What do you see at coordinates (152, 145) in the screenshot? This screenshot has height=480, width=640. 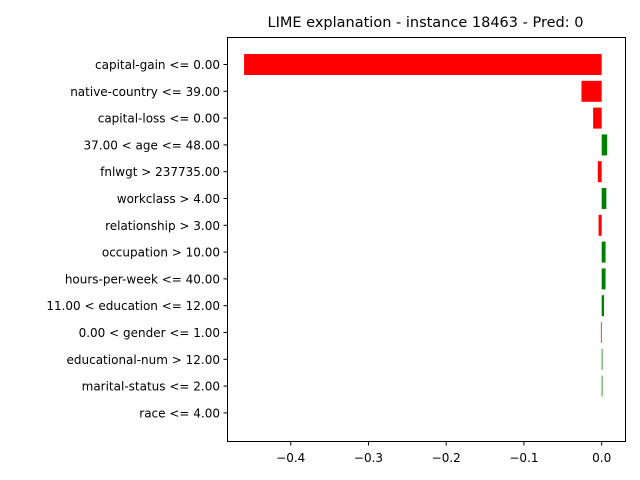 I see `y-tick-label-3: 37.00 < age <= 48.00` at bounding box center [152, 145].